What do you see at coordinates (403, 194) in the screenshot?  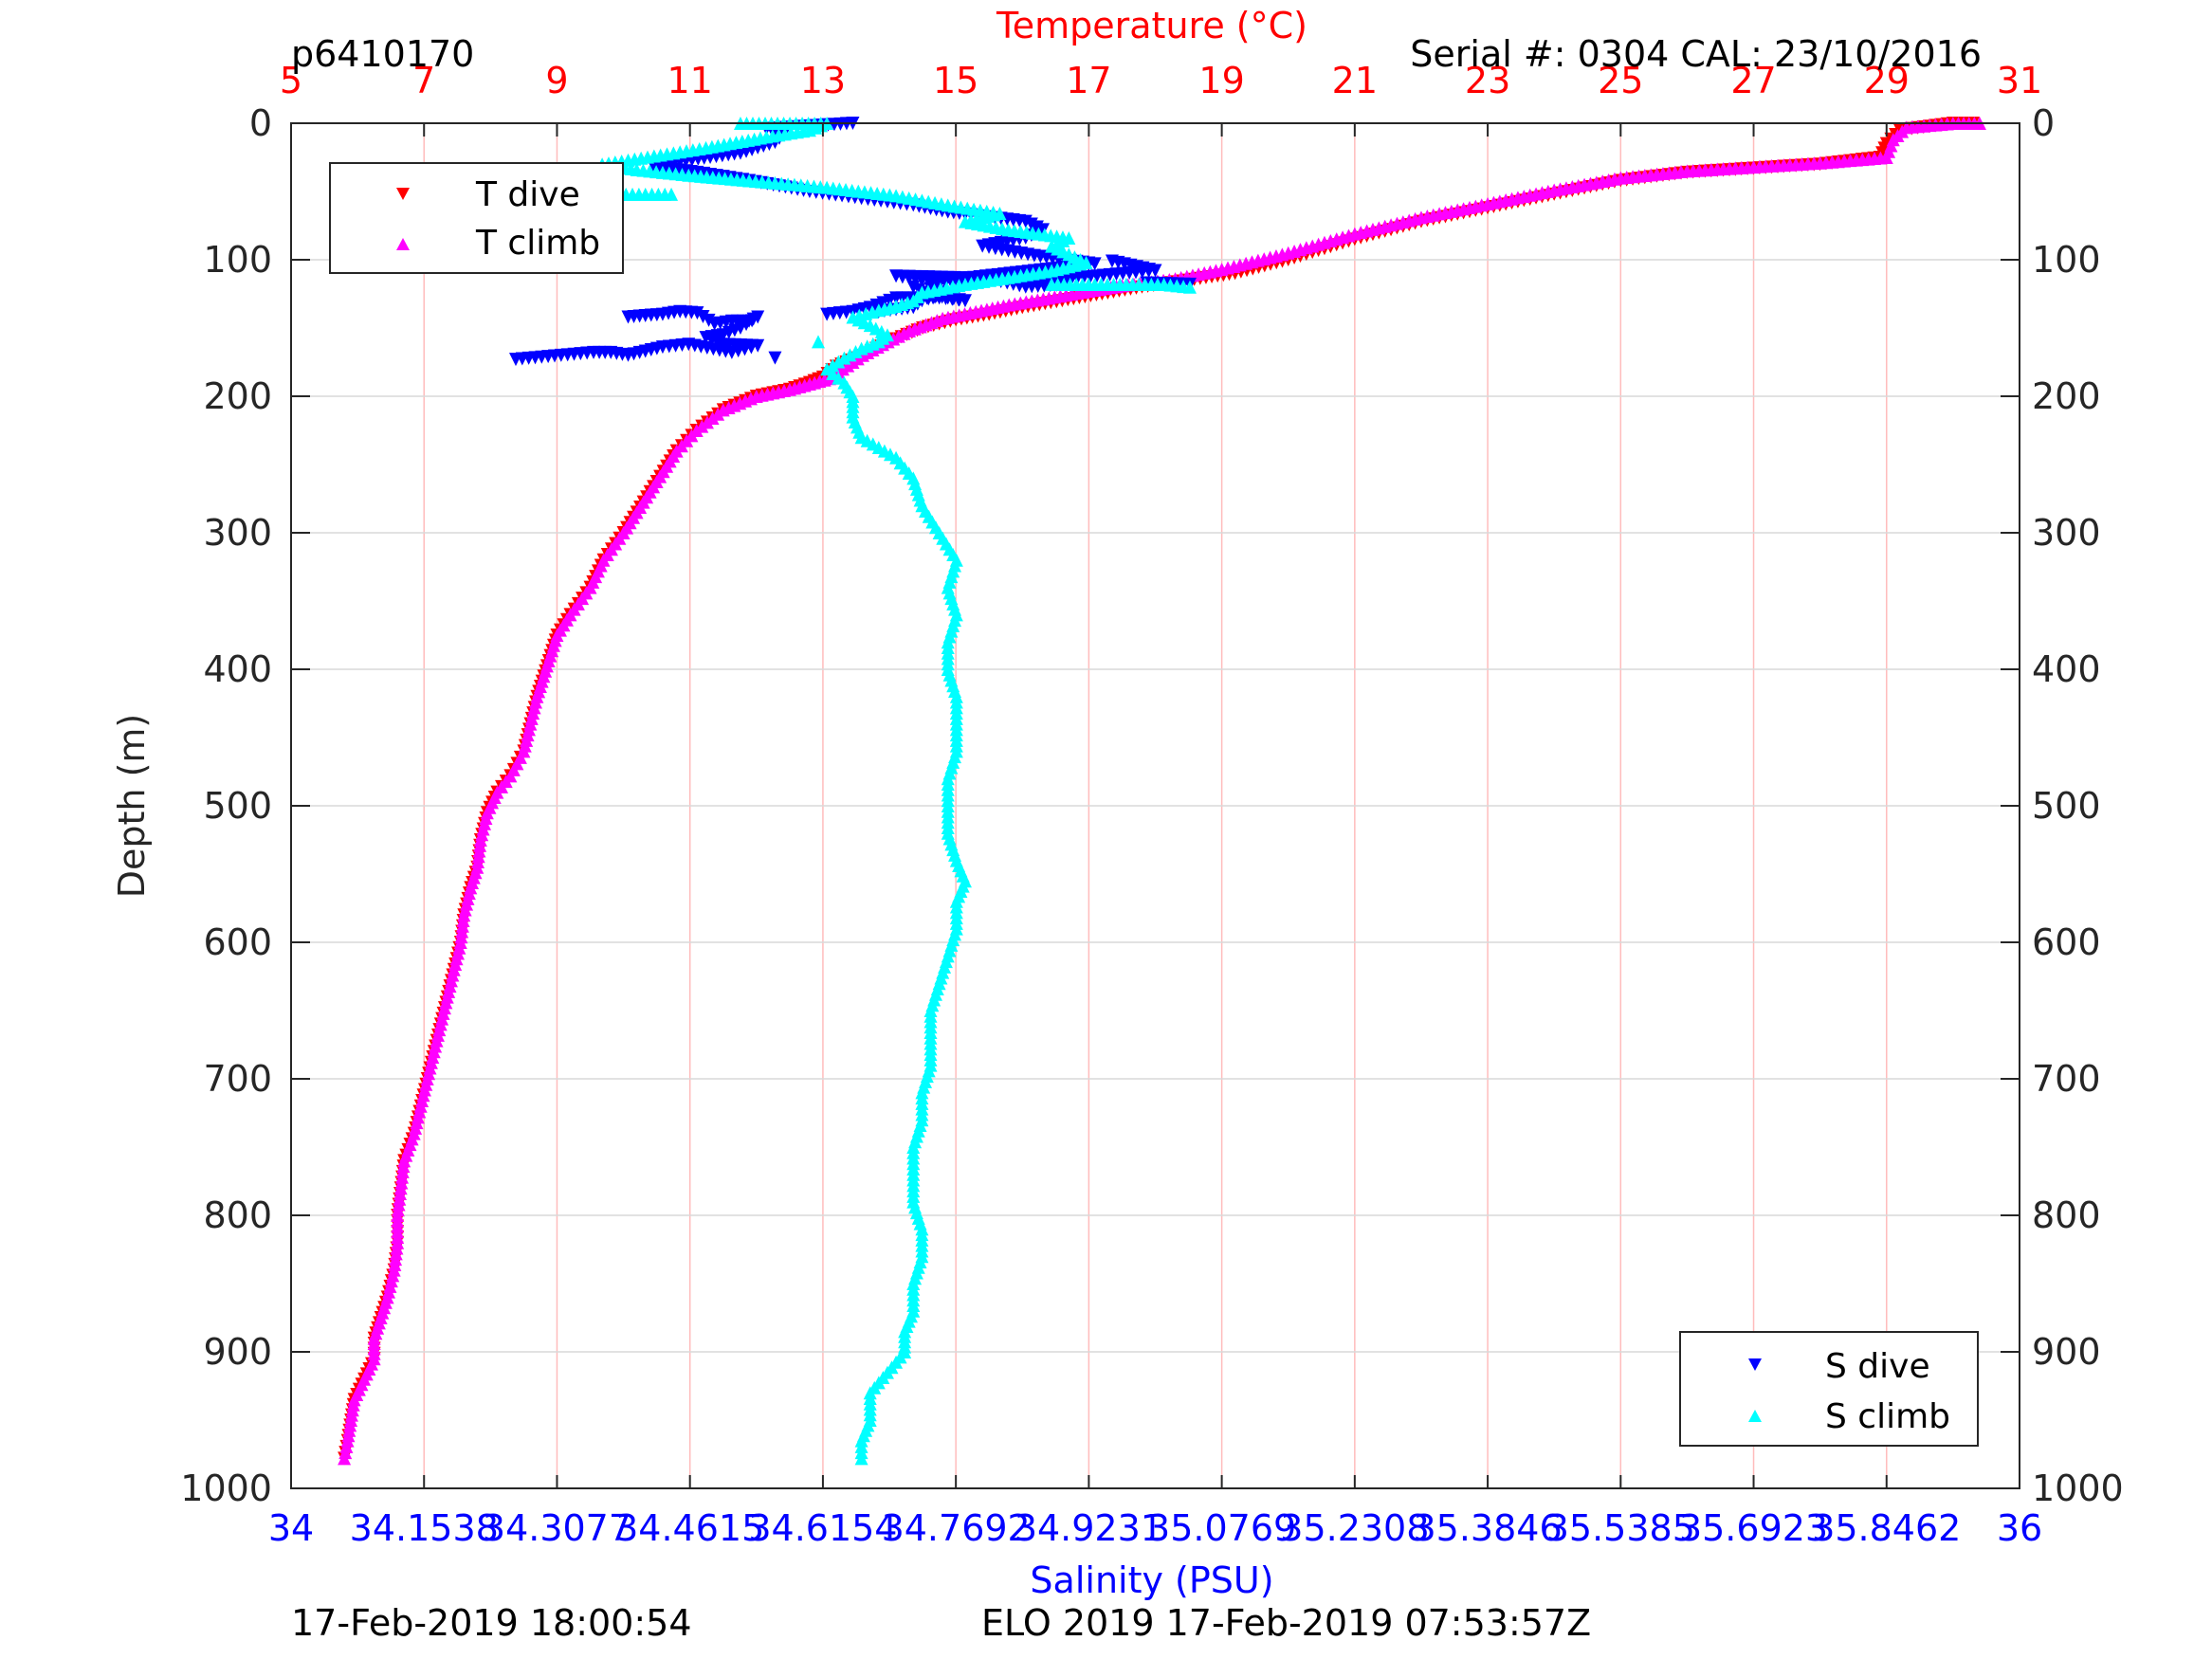 I see `legend-marker-t-dive` at bounding box center [403, 194].